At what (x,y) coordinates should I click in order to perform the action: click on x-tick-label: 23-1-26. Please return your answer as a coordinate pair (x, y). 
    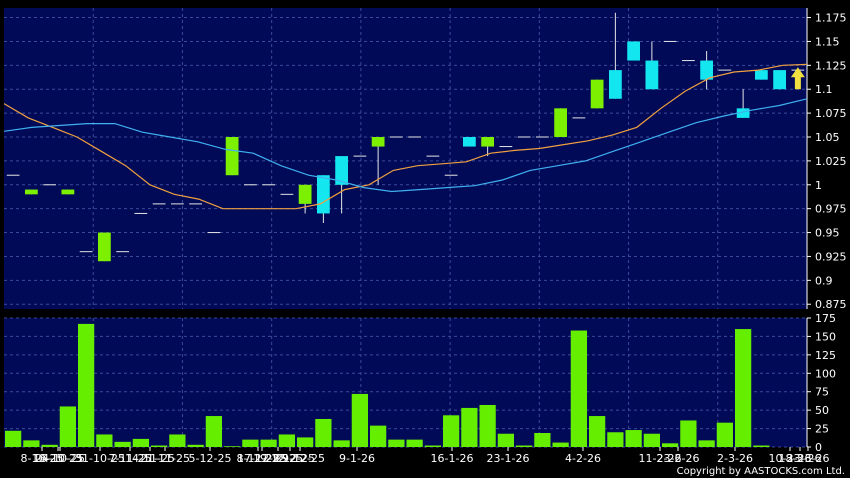
    Looking at the image, I should click on (508, 458).